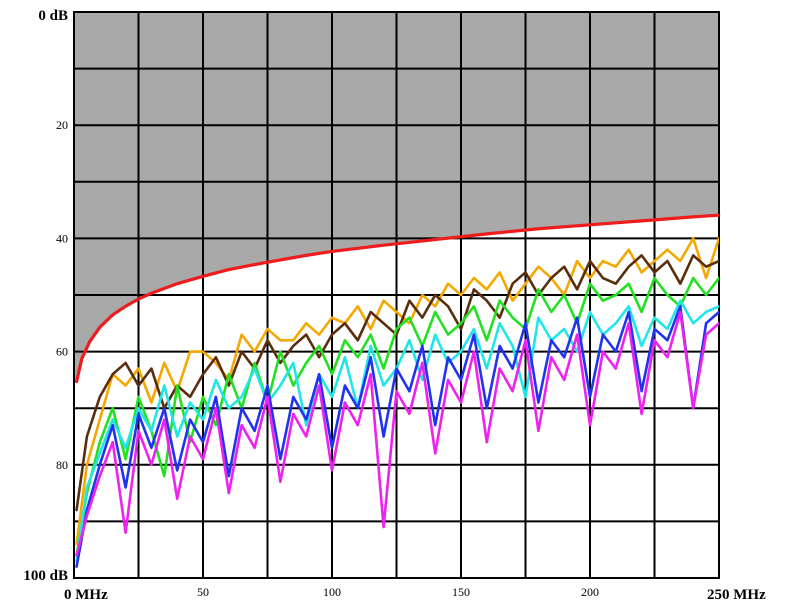 The image size is (789, 612). What do you see at coordinates (53, 16) in the screenshot?
I see `y-tick-label: 0 dB` at bounding box center [53, 16].